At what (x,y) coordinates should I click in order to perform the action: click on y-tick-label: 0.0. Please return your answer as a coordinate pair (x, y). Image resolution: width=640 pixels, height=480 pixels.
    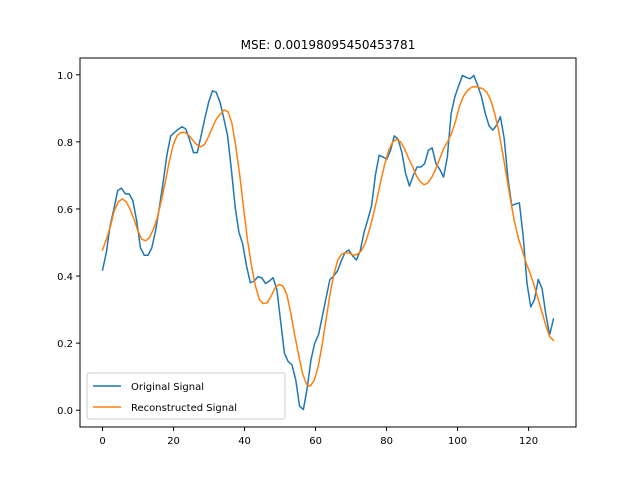
    Looking at the image, I should click on (65, 411).